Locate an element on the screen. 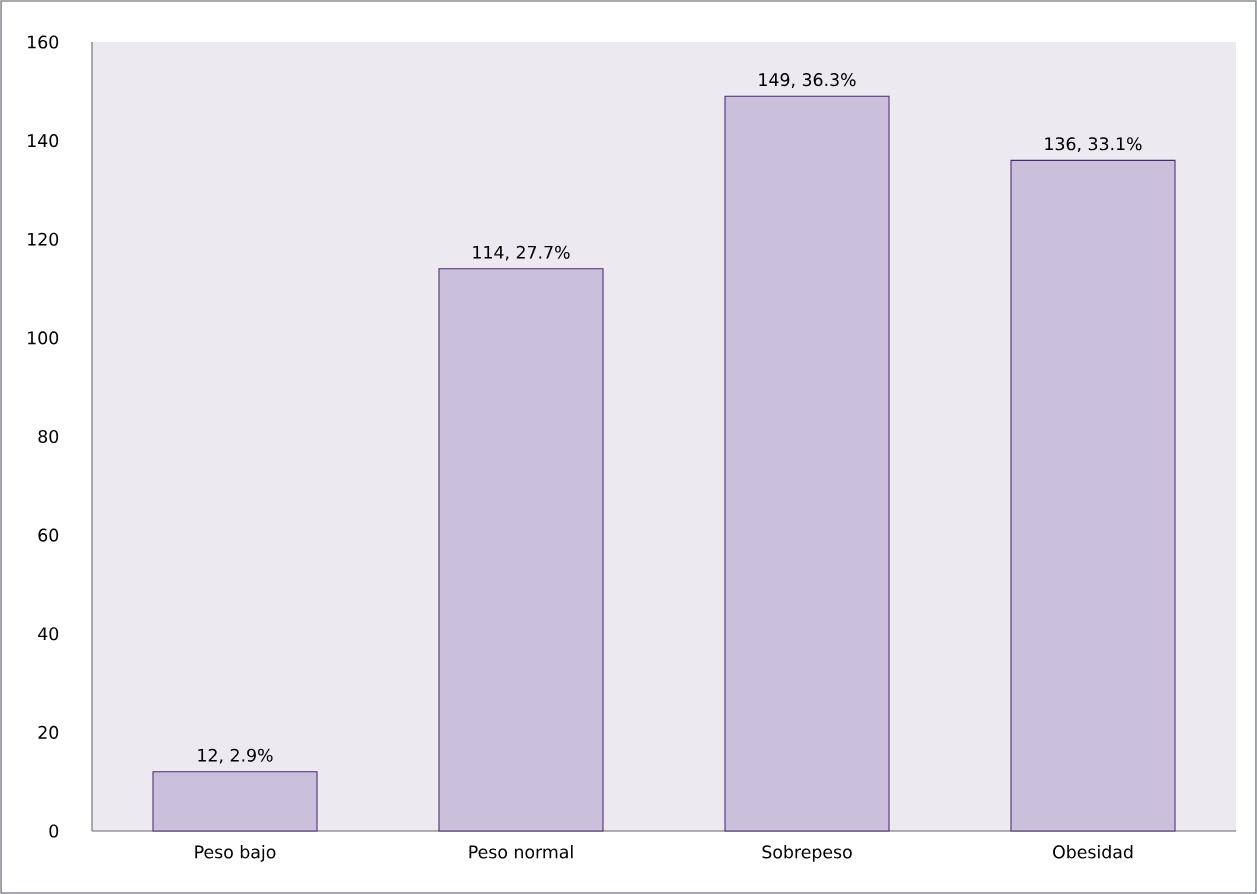  y-tick-label: 160 is located at coordinates (43, 42).